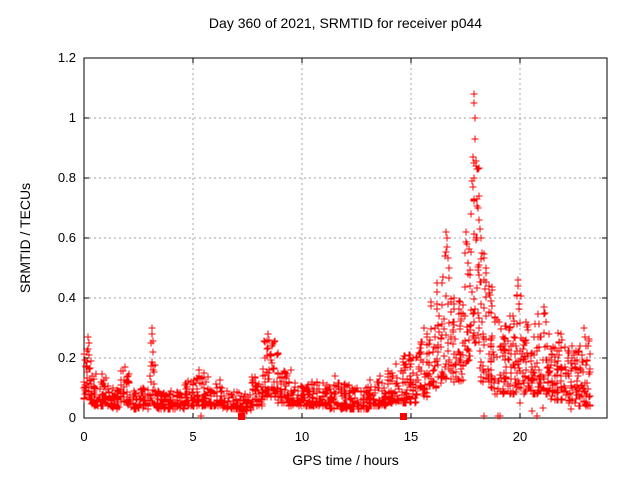 The image size is (640, 480). What do you see at coordinates (411, 436) in the screenshot?
I see `x-tick-label: 15` at bounding box center [411, 436].